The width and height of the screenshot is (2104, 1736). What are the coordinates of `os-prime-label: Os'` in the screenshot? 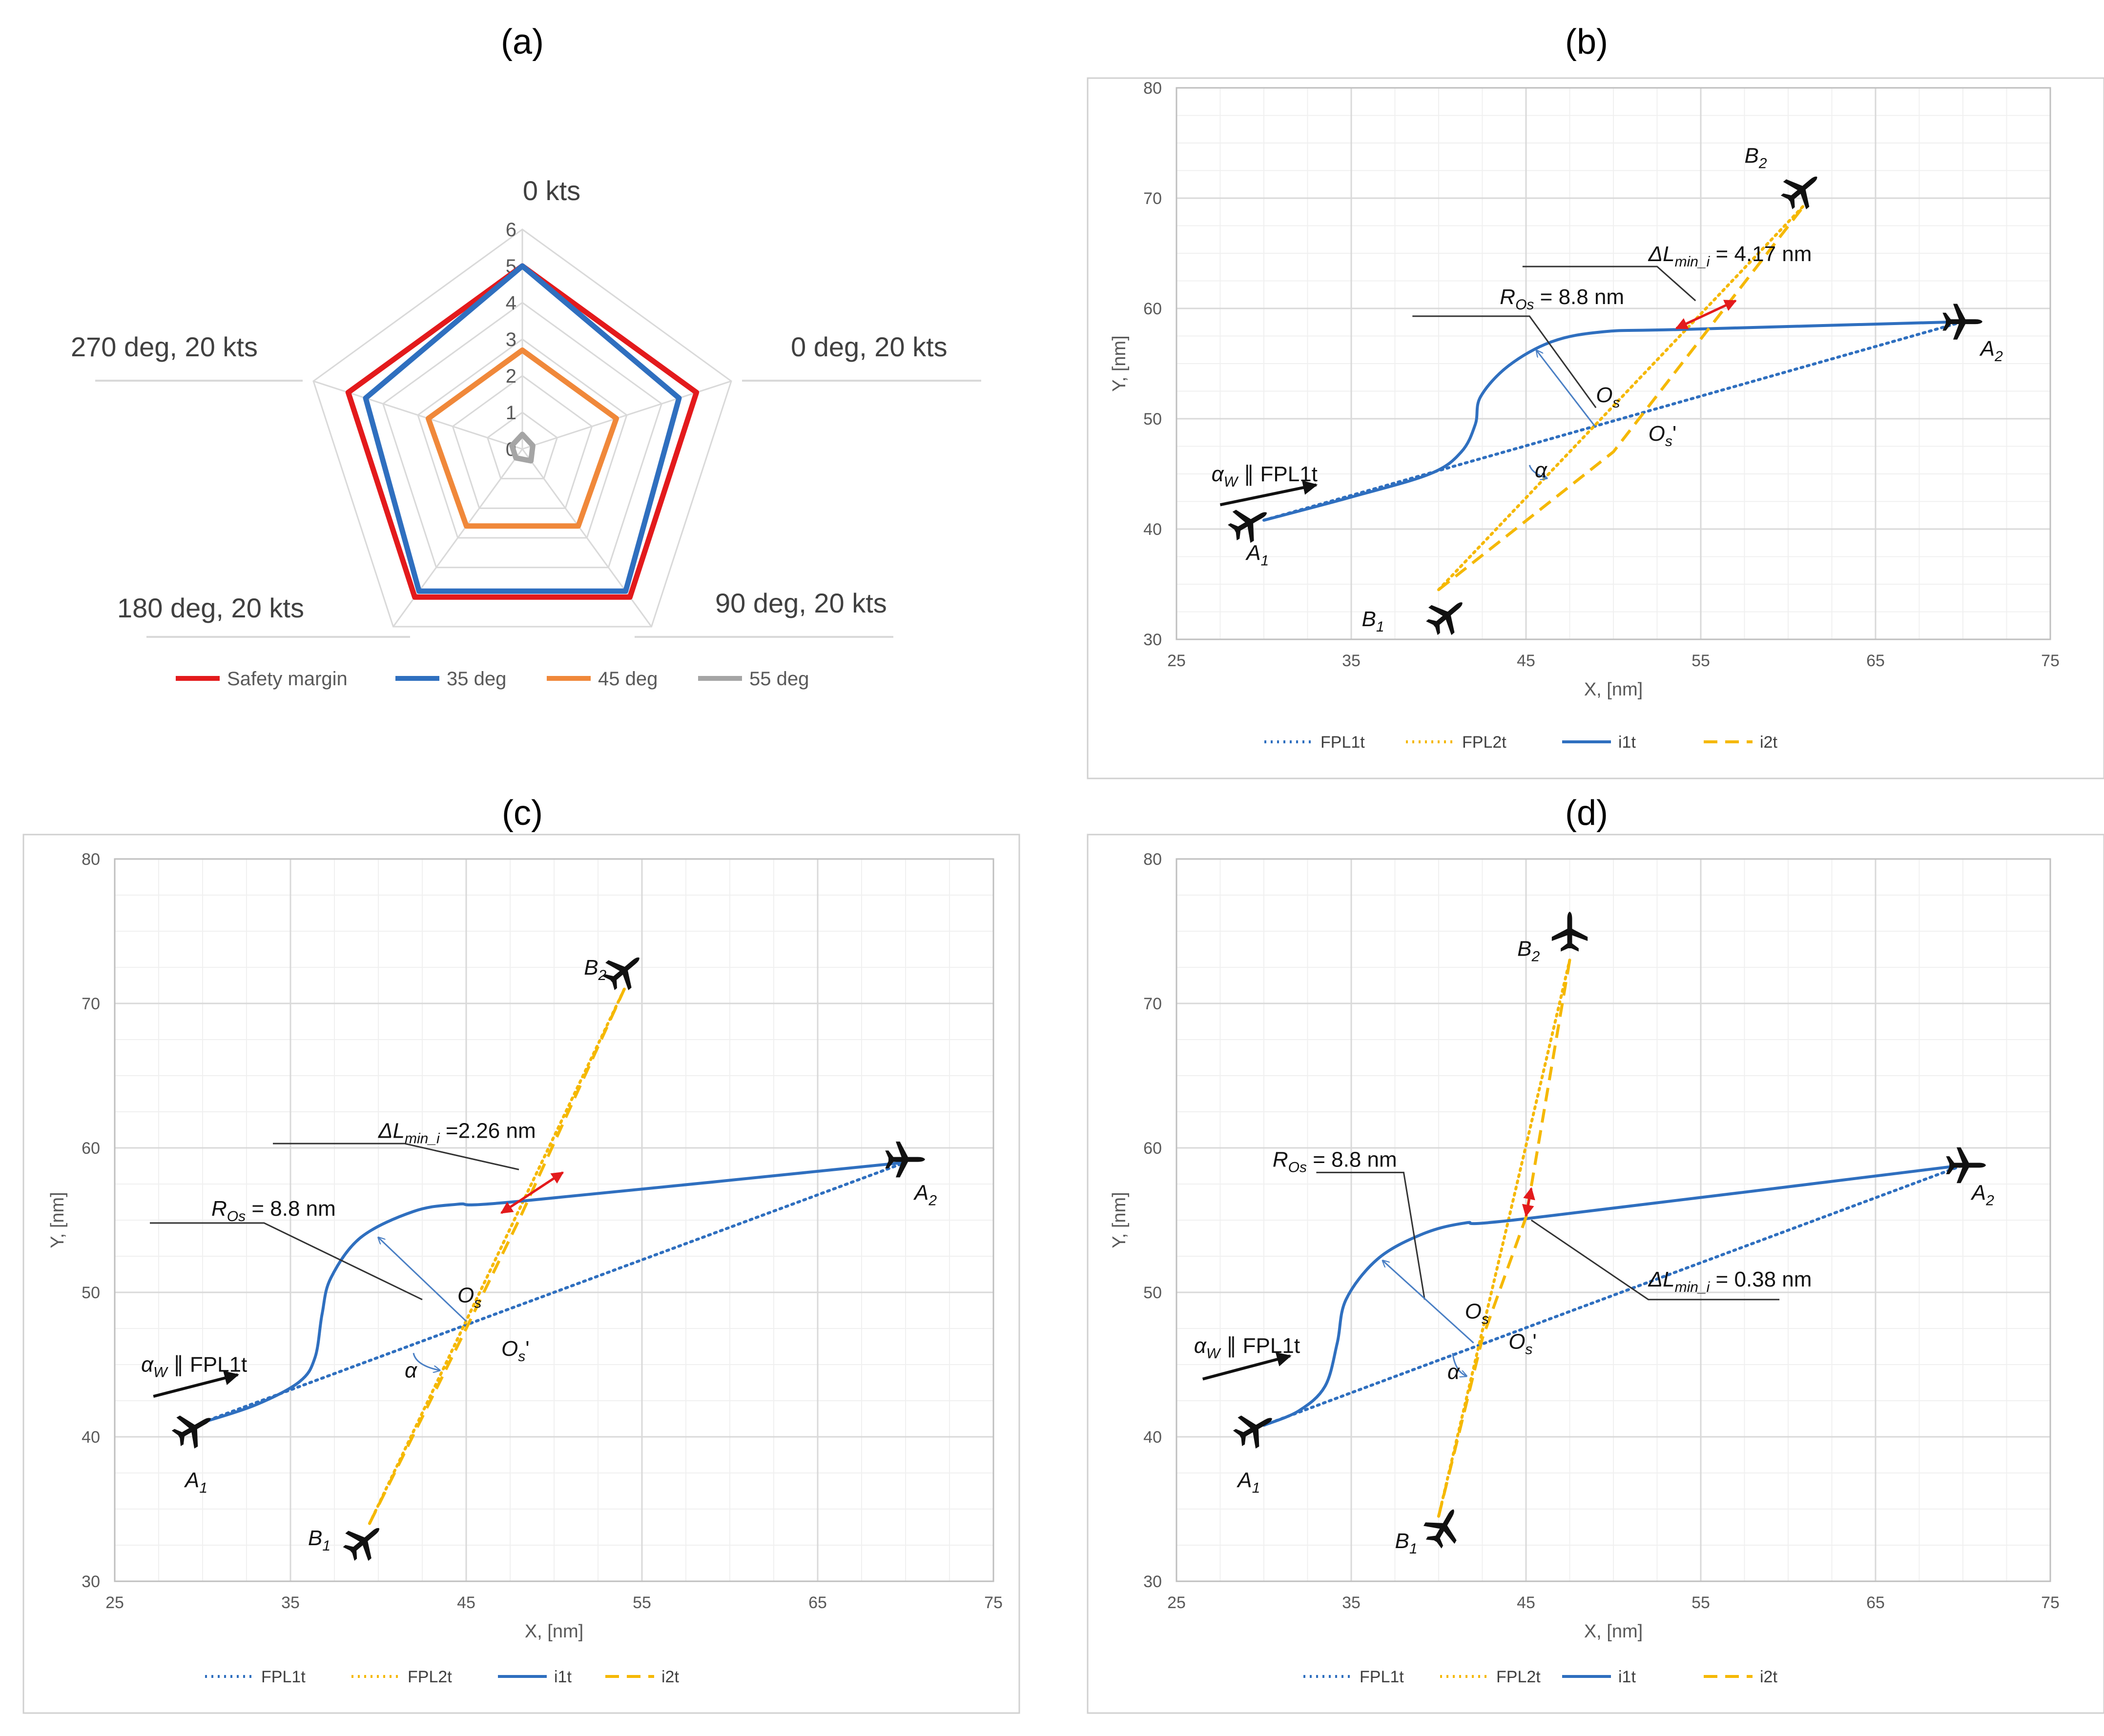 It's located at (515, 1351).